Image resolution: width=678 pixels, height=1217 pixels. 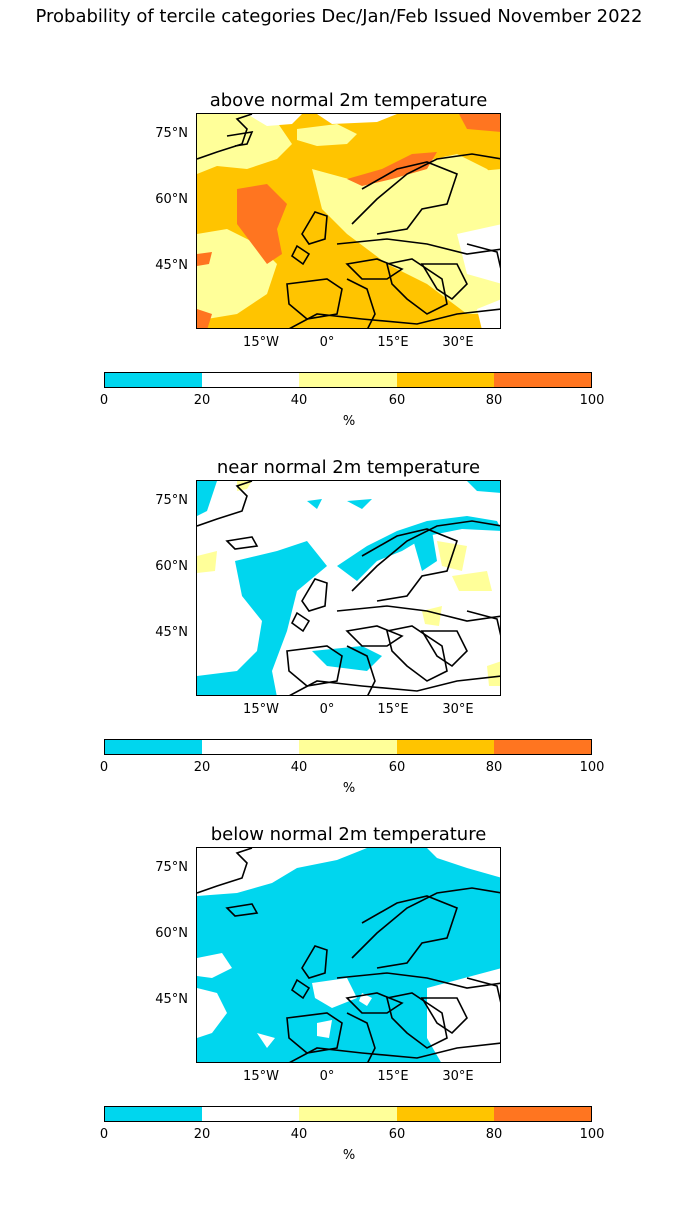 I want to click on map-below-normal, so click(x=348, y=955).